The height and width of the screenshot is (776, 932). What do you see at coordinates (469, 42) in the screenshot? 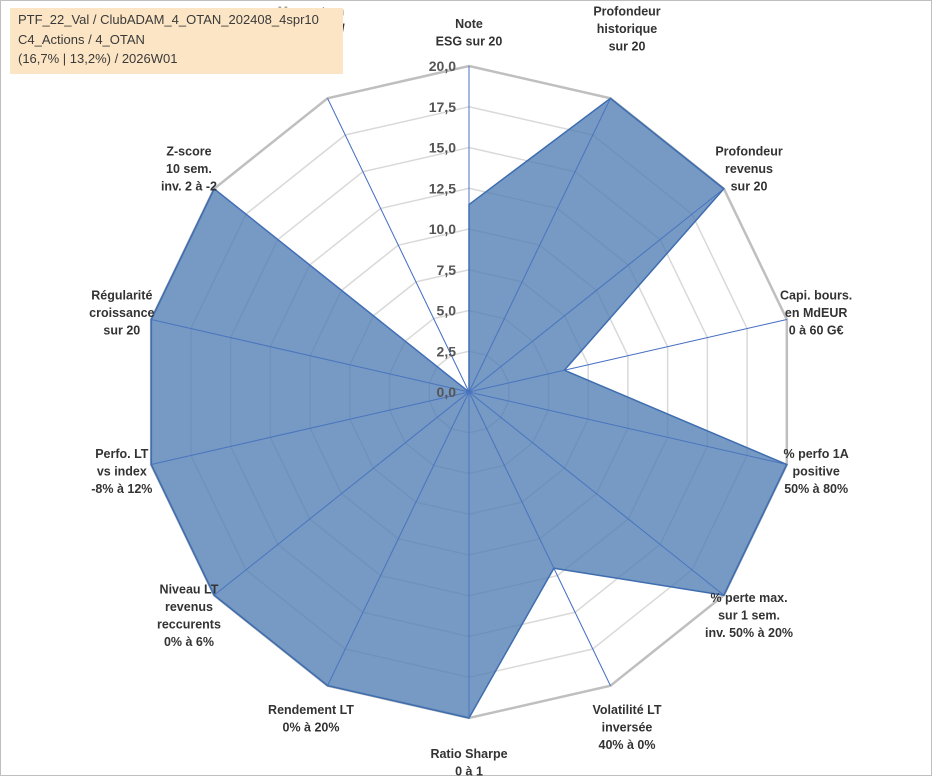
I see `axis-label-line: ESG sur 20` at bounding box center [469, 42].